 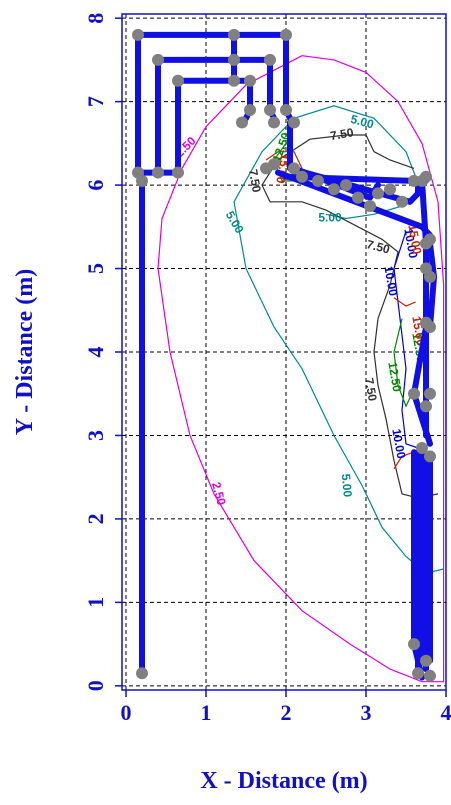 I want to click on y-tick-label: 0, so click(x=95, y=685).